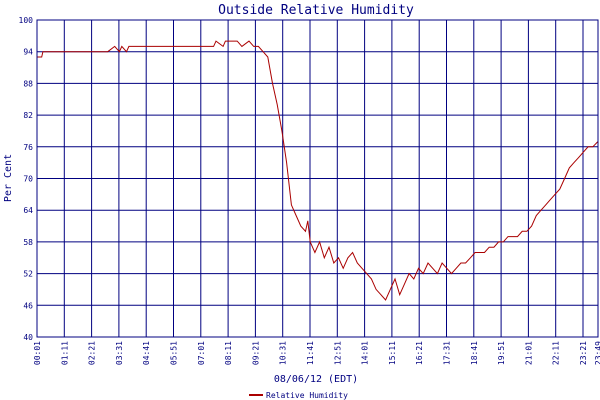 This screenshot has width=600, height=400. I want to click on y-tick-label: 64, so click(28, 210).